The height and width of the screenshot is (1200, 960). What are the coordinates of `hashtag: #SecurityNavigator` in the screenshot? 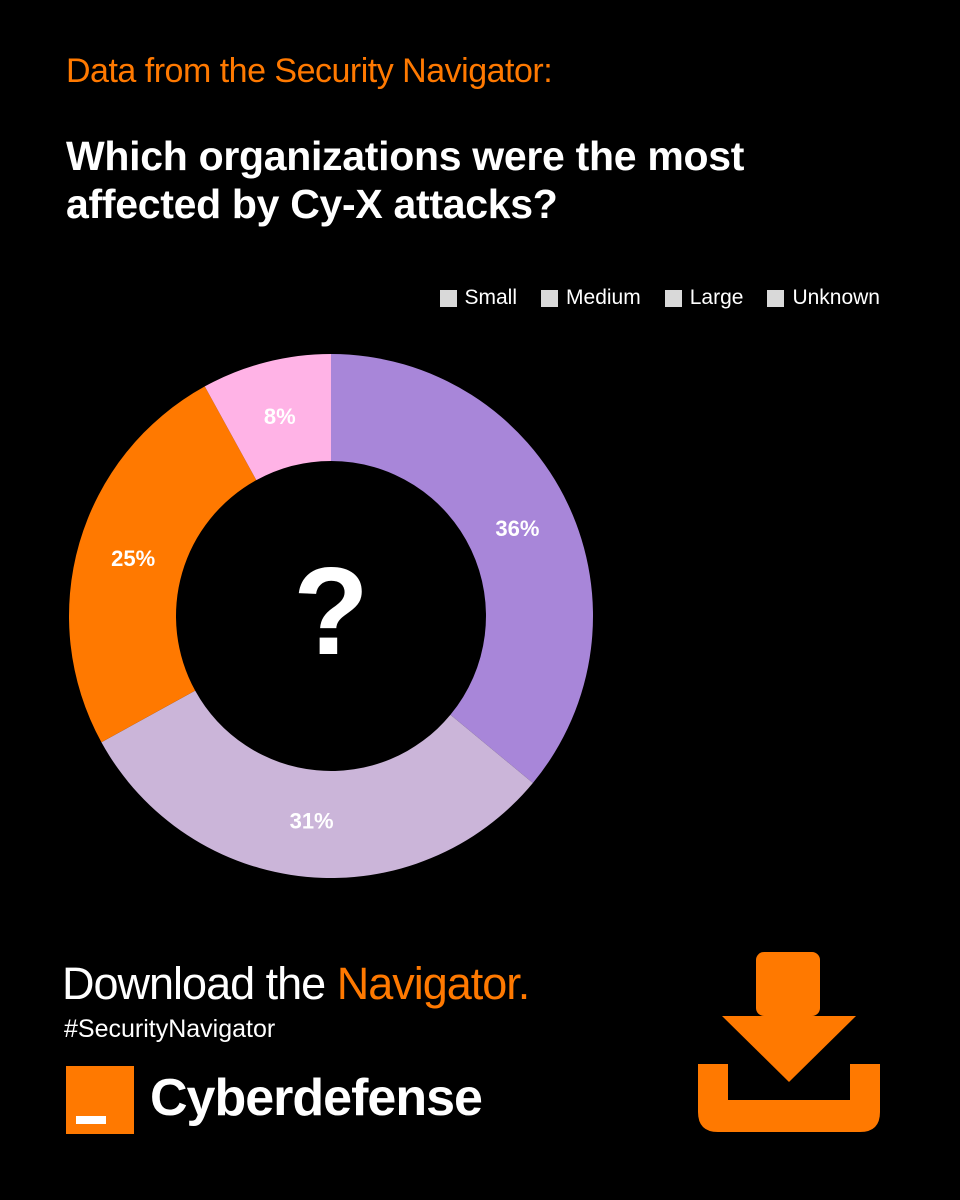 It's located at (170, 1029).